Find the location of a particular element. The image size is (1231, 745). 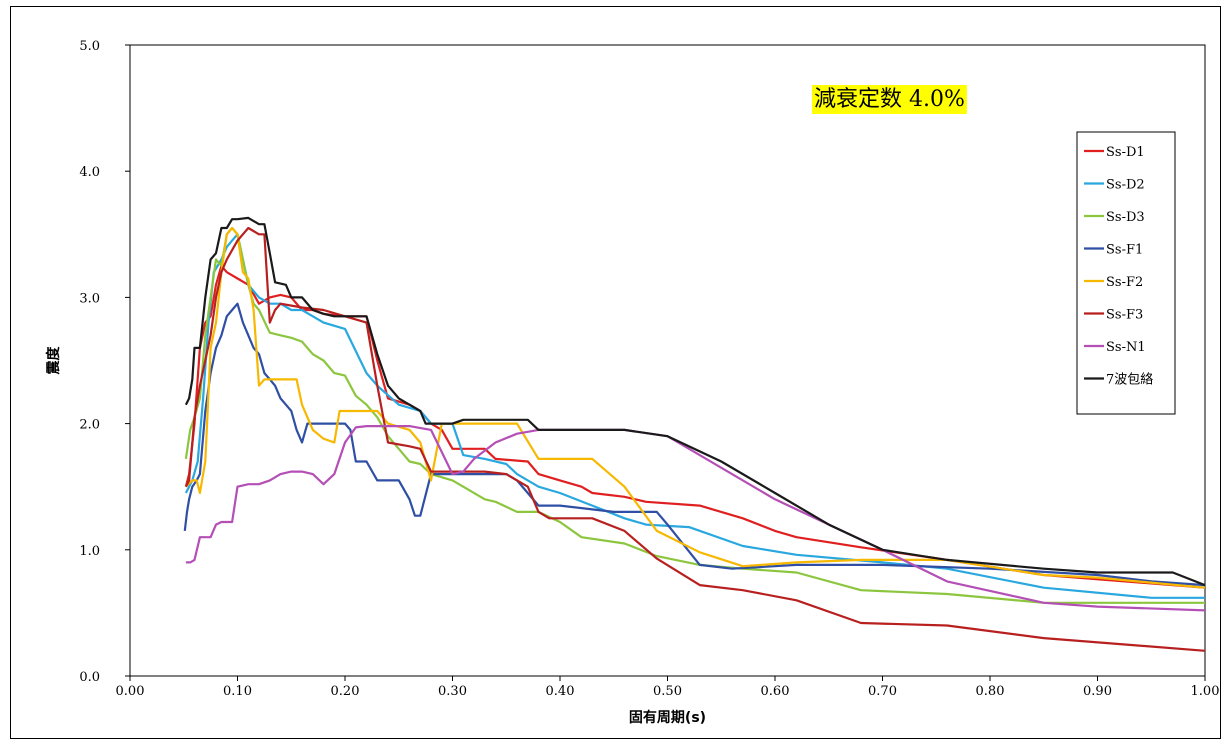

y-tick-label: 3.0 is located at coordinates (89, 298).